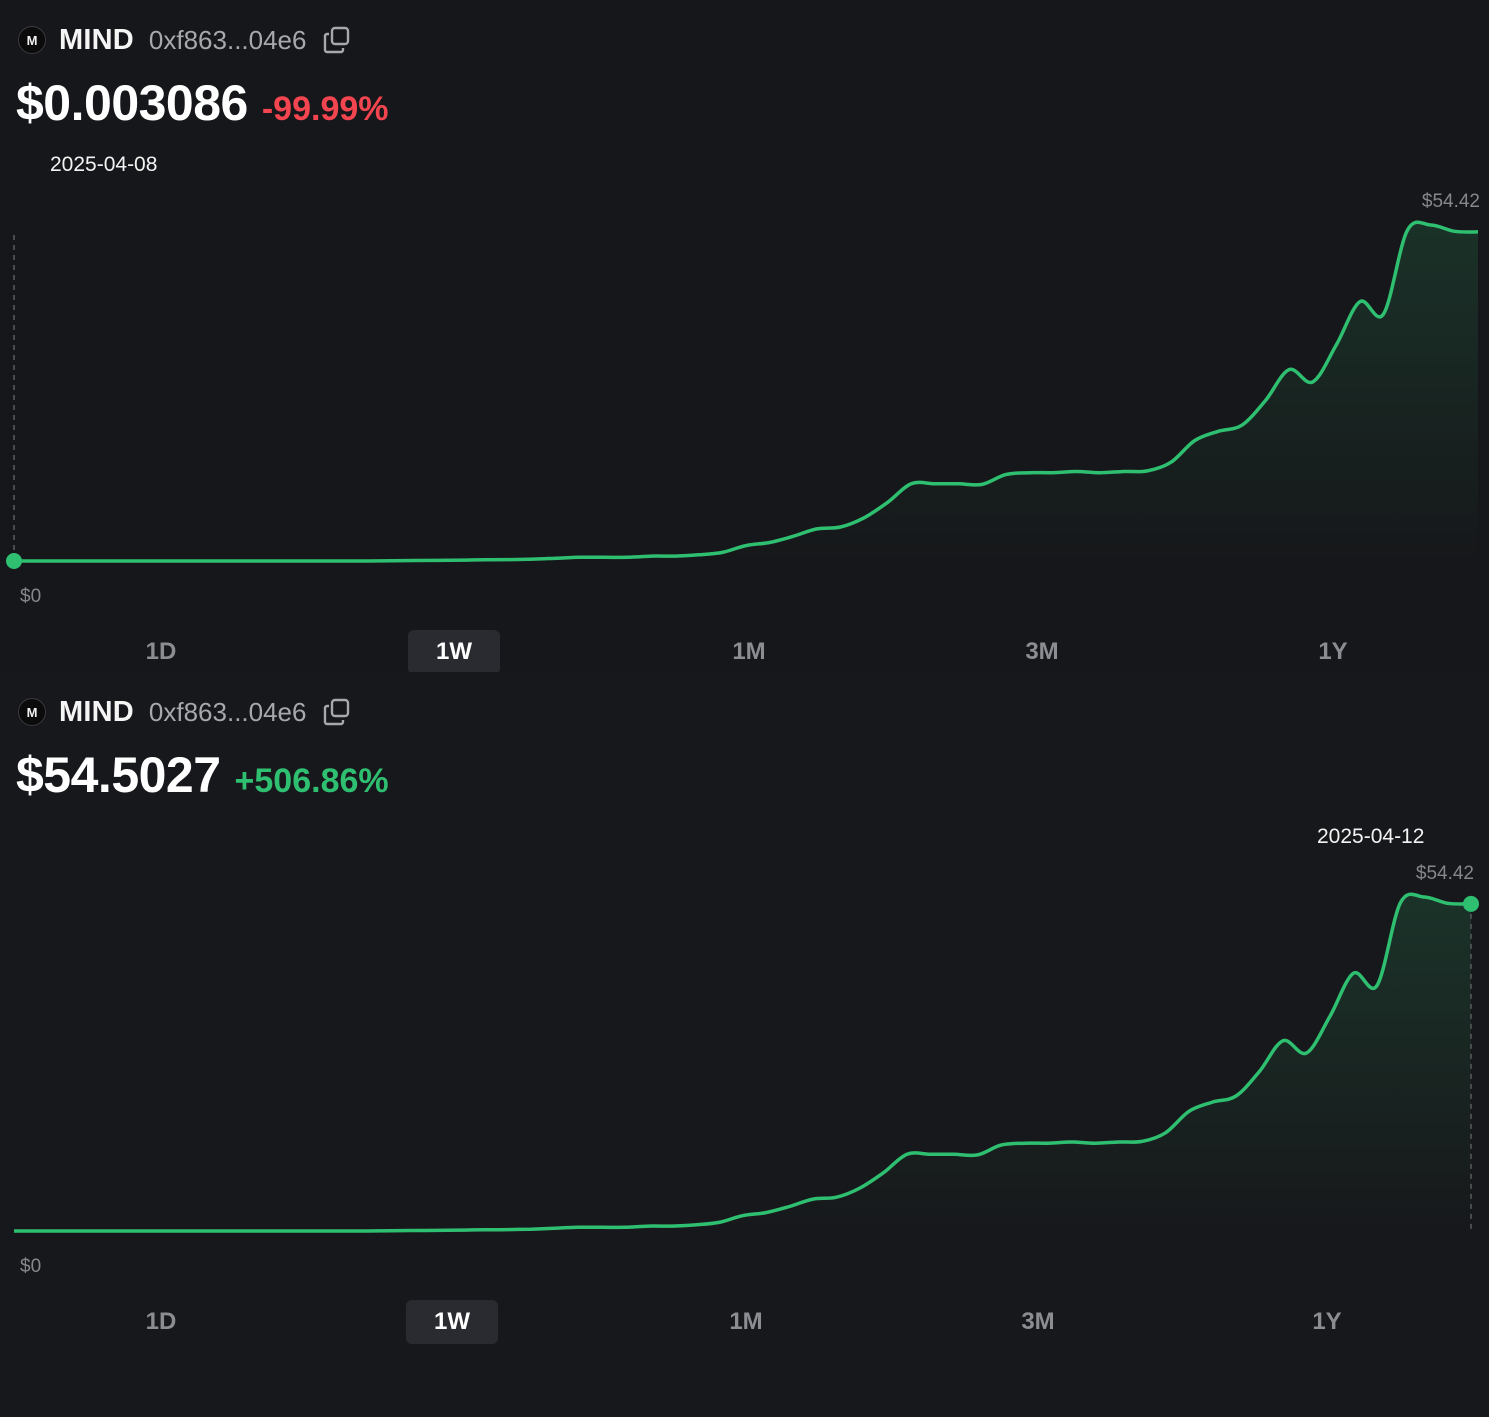 Image resolution: width=1489 pixels, height=1417 pixels. I want to click on price-change-percent: +506.86%, so click(311, 781).